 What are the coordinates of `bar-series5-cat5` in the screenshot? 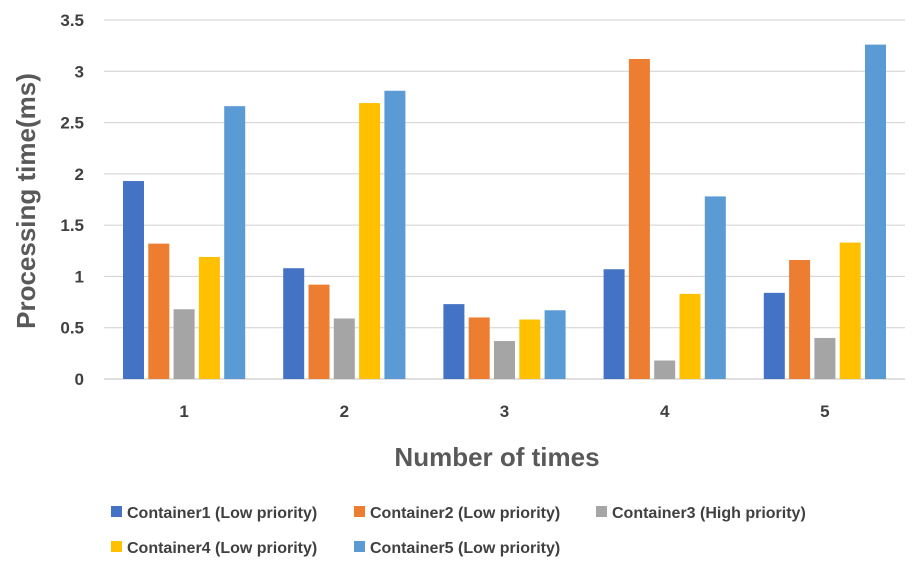 It's located at (875, 212).